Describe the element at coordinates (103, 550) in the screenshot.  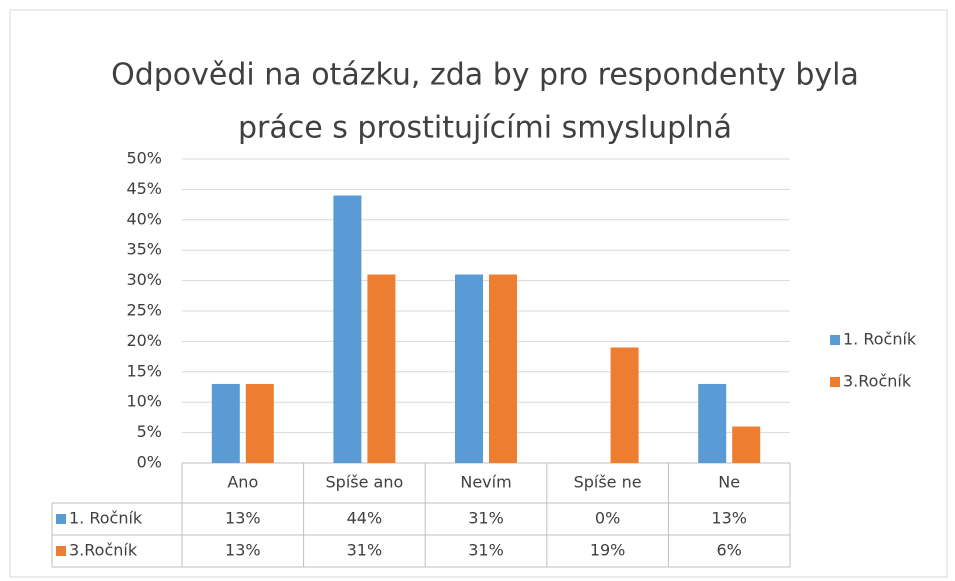
I see `table-series-name: 3.Ročník` at that location.